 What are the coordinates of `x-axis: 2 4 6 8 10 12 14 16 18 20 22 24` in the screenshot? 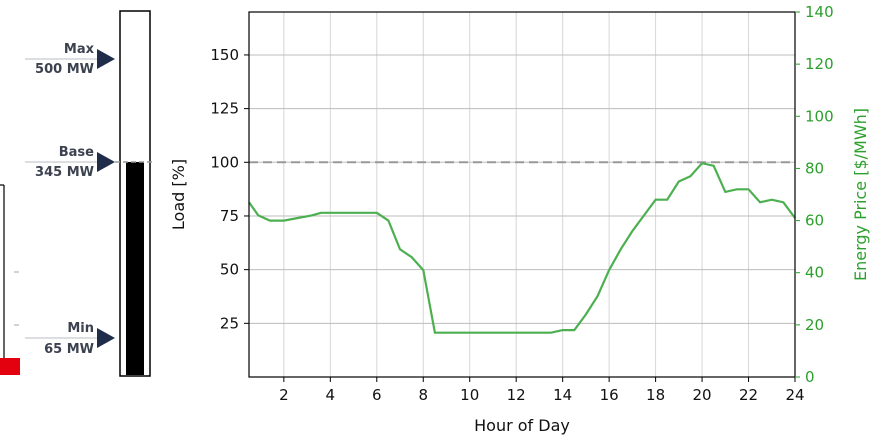 It's located at (542, 390).